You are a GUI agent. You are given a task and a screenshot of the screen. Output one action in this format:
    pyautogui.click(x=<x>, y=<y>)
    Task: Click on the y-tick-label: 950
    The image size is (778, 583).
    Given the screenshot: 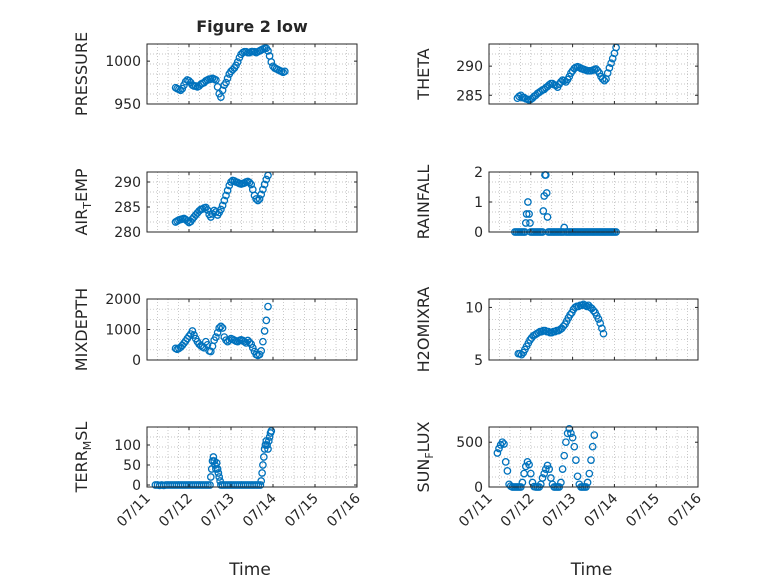 What is the action you would take?
    pyautogui.click(x=127, y=105)
    